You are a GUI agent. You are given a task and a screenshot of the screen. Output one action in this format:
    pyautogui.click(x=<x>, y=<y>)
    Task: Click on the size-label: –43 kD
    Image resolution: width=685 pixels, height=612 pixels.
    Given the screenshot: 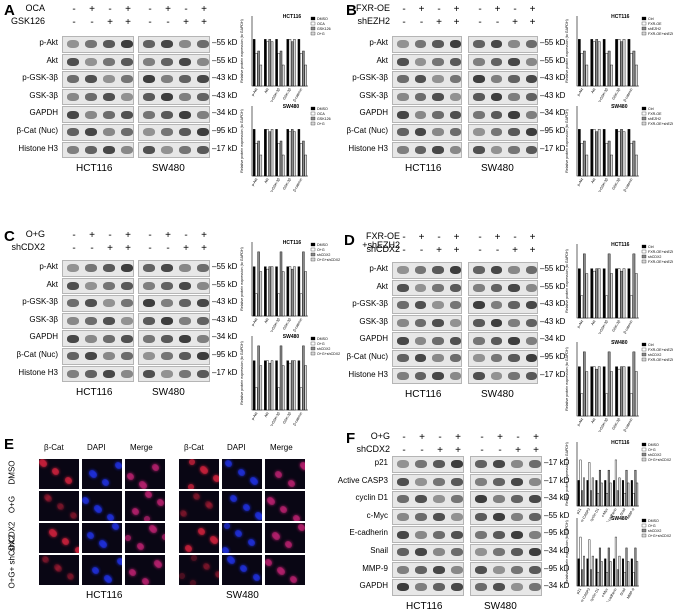 What is the action you would take?
    pyautogui.click(x=224, y=95)
    